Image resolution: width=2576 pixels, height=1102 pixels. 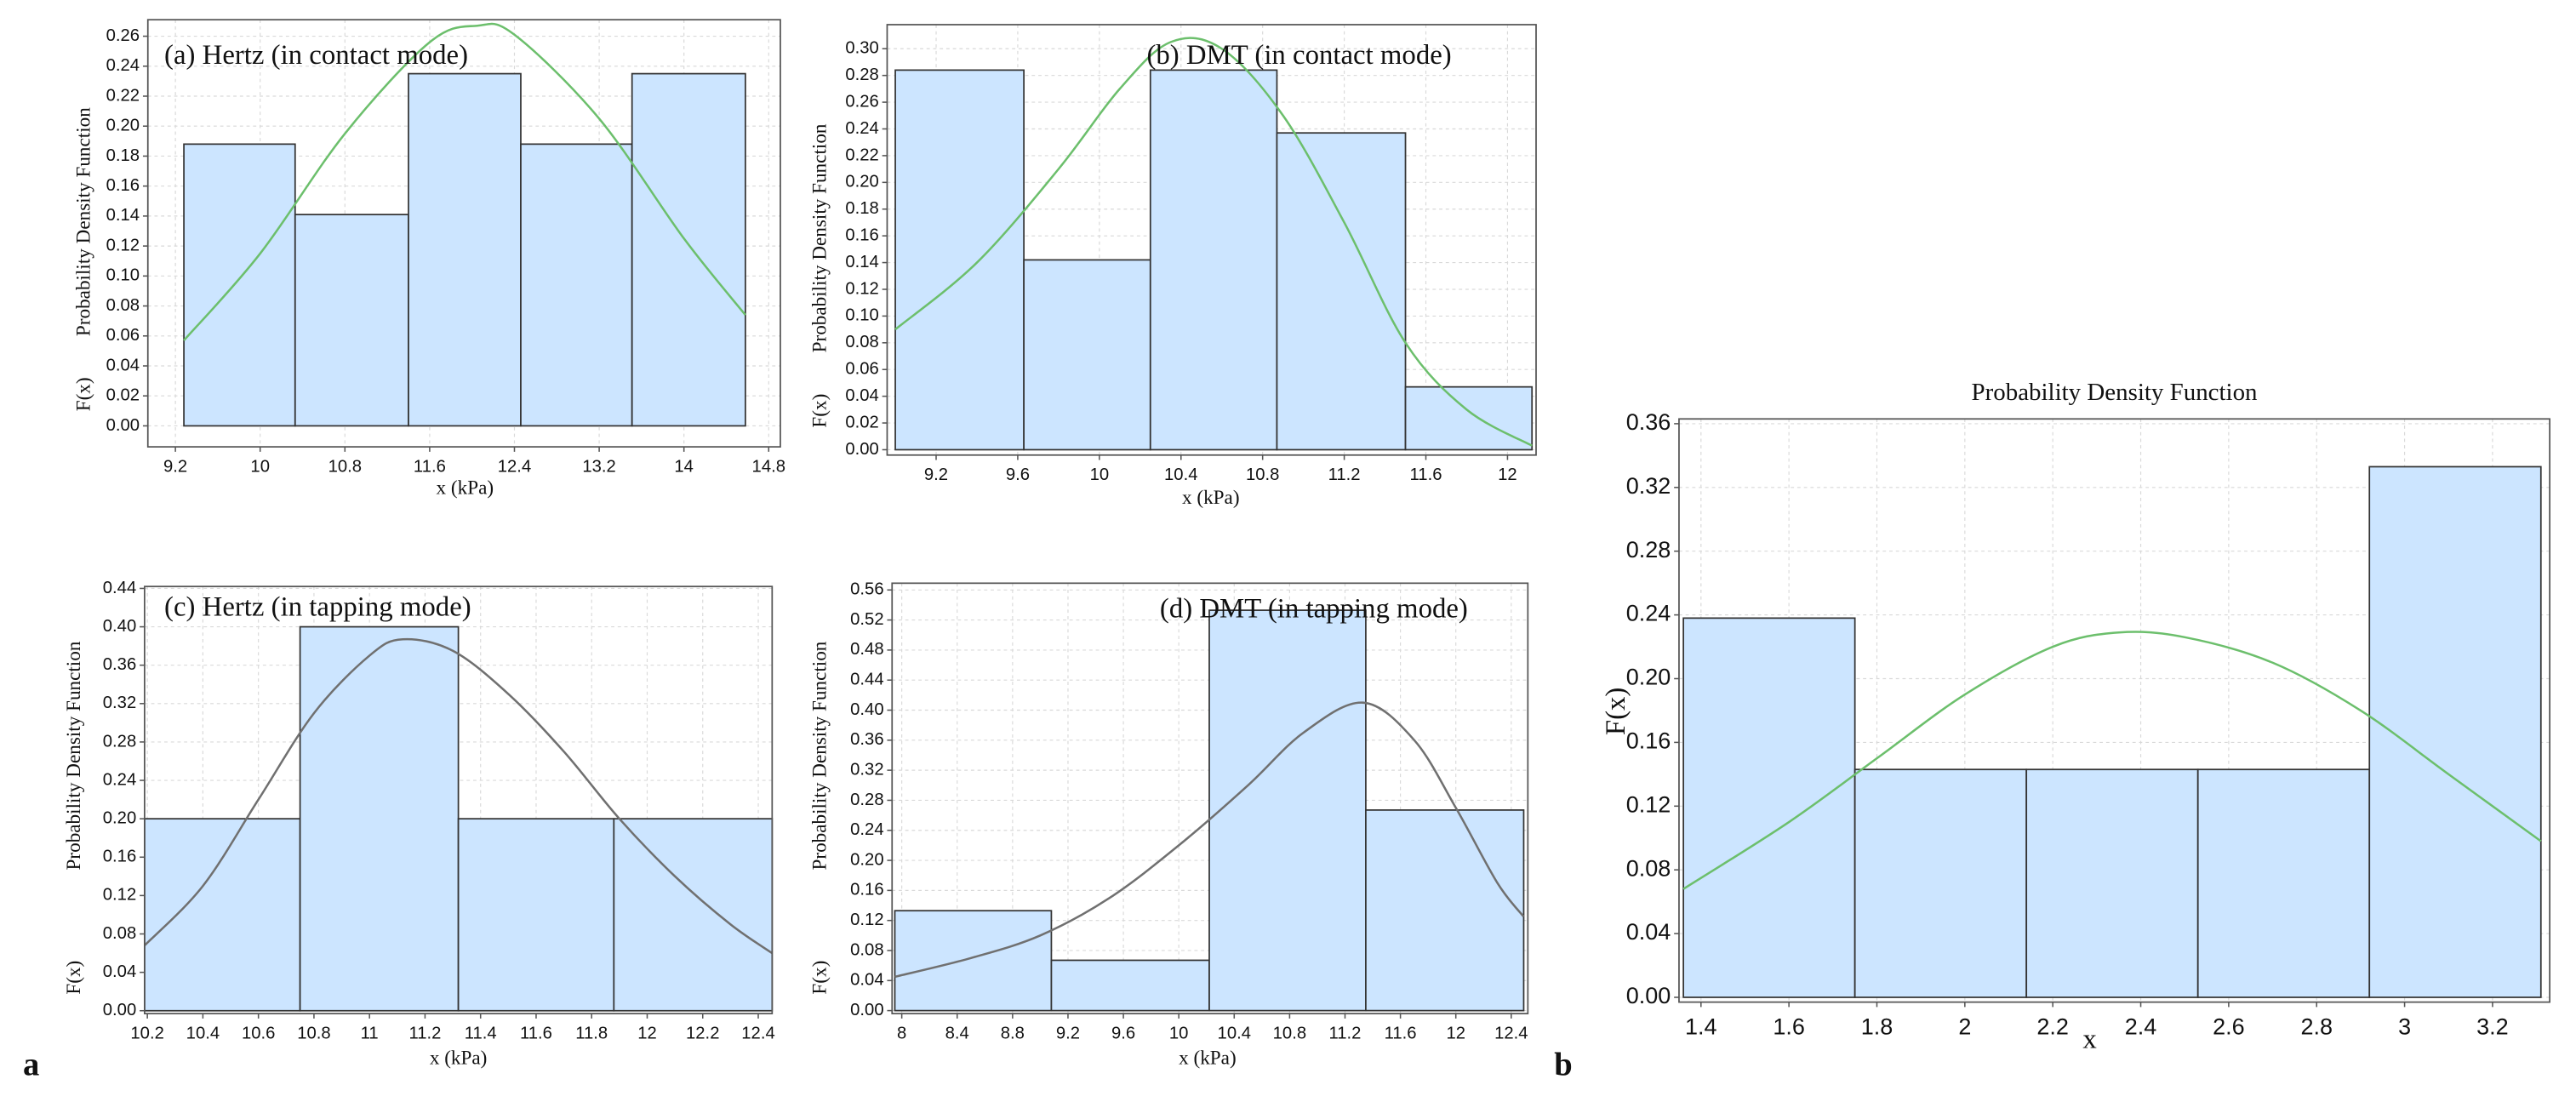 I want to click on y-tick-label: 0.30, so click(x=861, y=48).